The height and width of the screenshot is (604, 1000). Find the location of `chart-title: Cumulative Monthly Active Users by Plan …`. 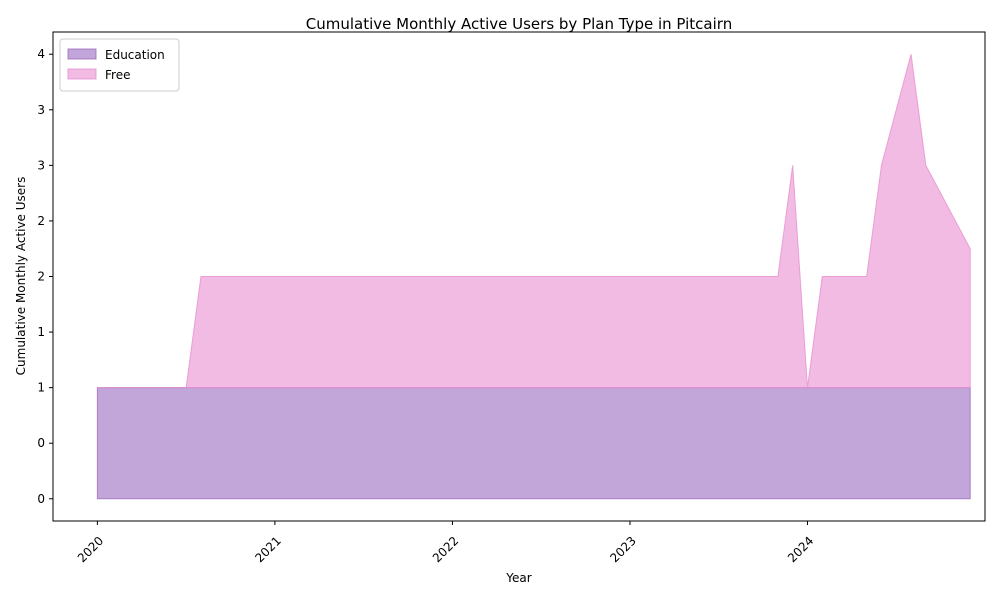

chart-title: Cumulative Monthly Active Users by Plan … is located at coordinates (519, 24).